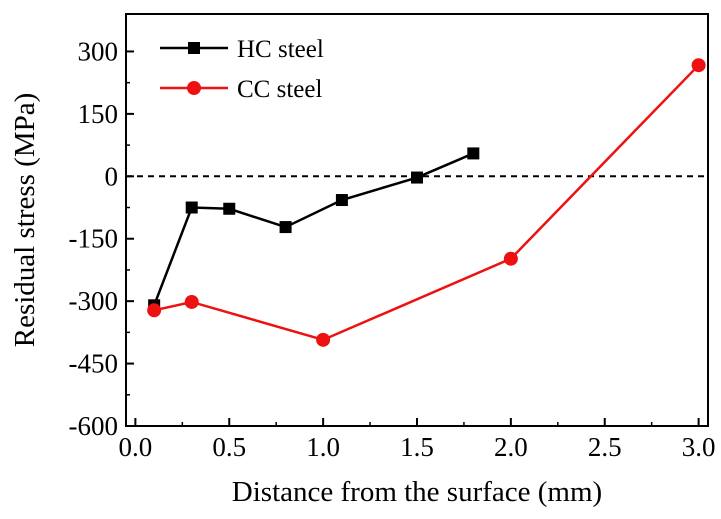 This screenshot has height=519, width=721. What do you see at coordinates (511, 447) in the screenshot?
I see `x-tick-label: 2.0` at bounding box center [511, 447].